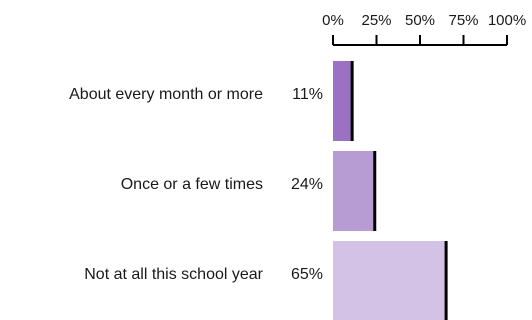 This screenshot has width=532, height=320. I want to click on x-tick-label: 25%, so click(376, 20).